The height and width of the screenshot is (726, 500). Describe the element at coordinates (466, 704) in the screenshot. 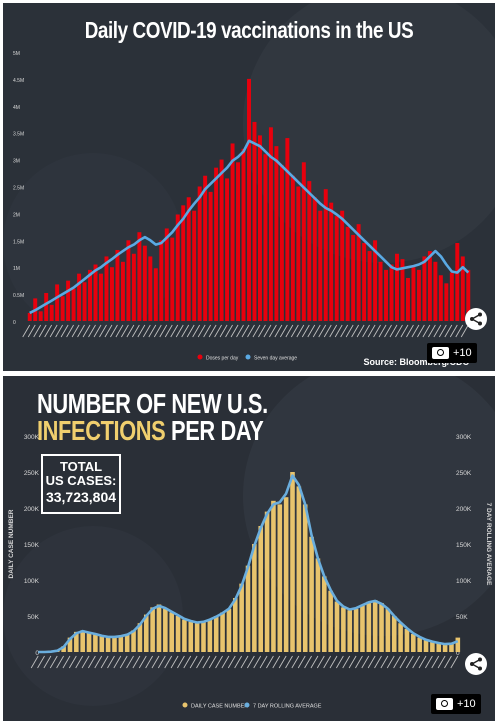

I see `photo-count: +10` at that location.